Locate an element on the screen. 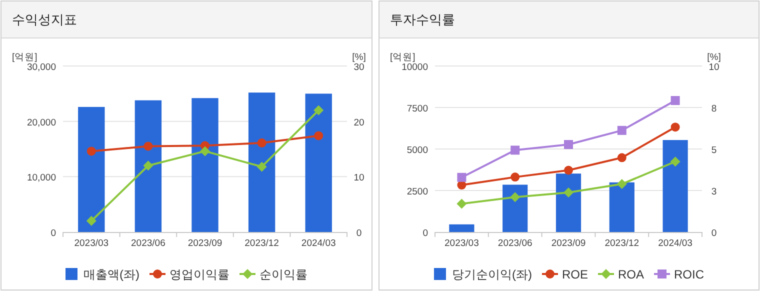  y-tick-label: 30,000 is located at coordinates (41, 67).